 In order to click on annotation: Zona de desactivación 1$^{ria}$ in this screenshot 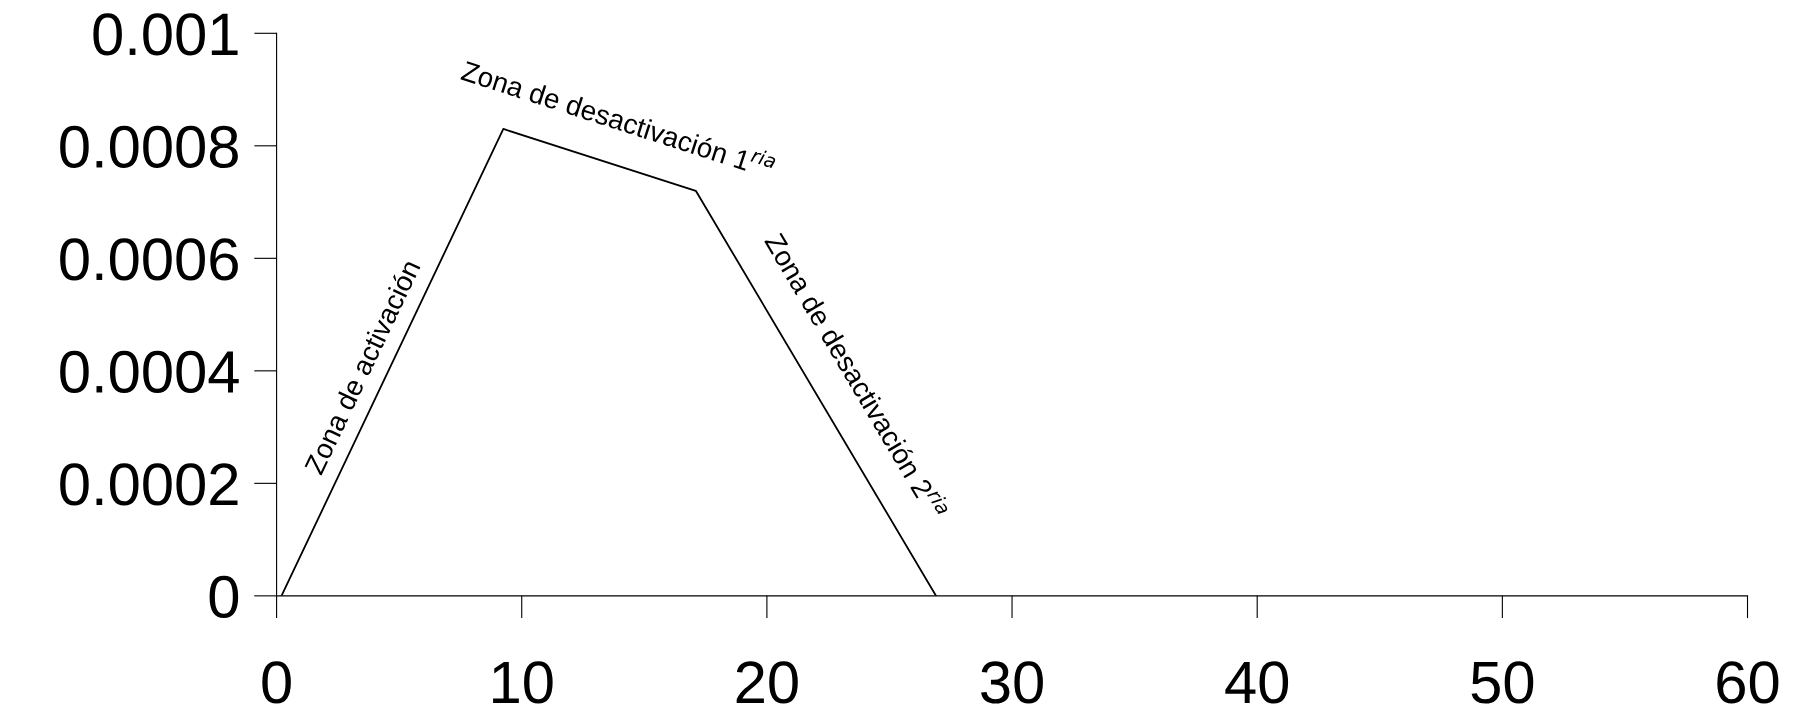, I will do `click(619, 117)`.